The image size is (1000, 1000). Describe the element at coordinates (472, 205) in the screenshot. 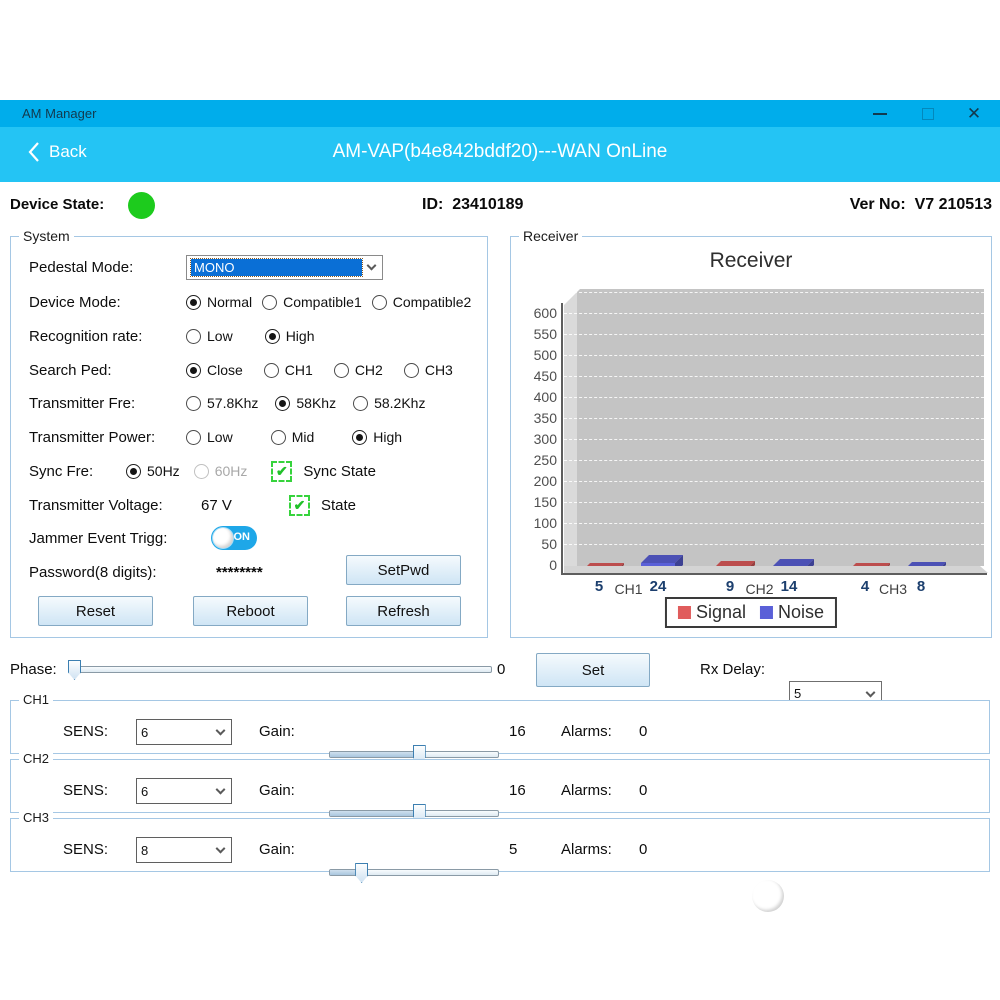

I see `device-id: ID: 23410189` at that location.